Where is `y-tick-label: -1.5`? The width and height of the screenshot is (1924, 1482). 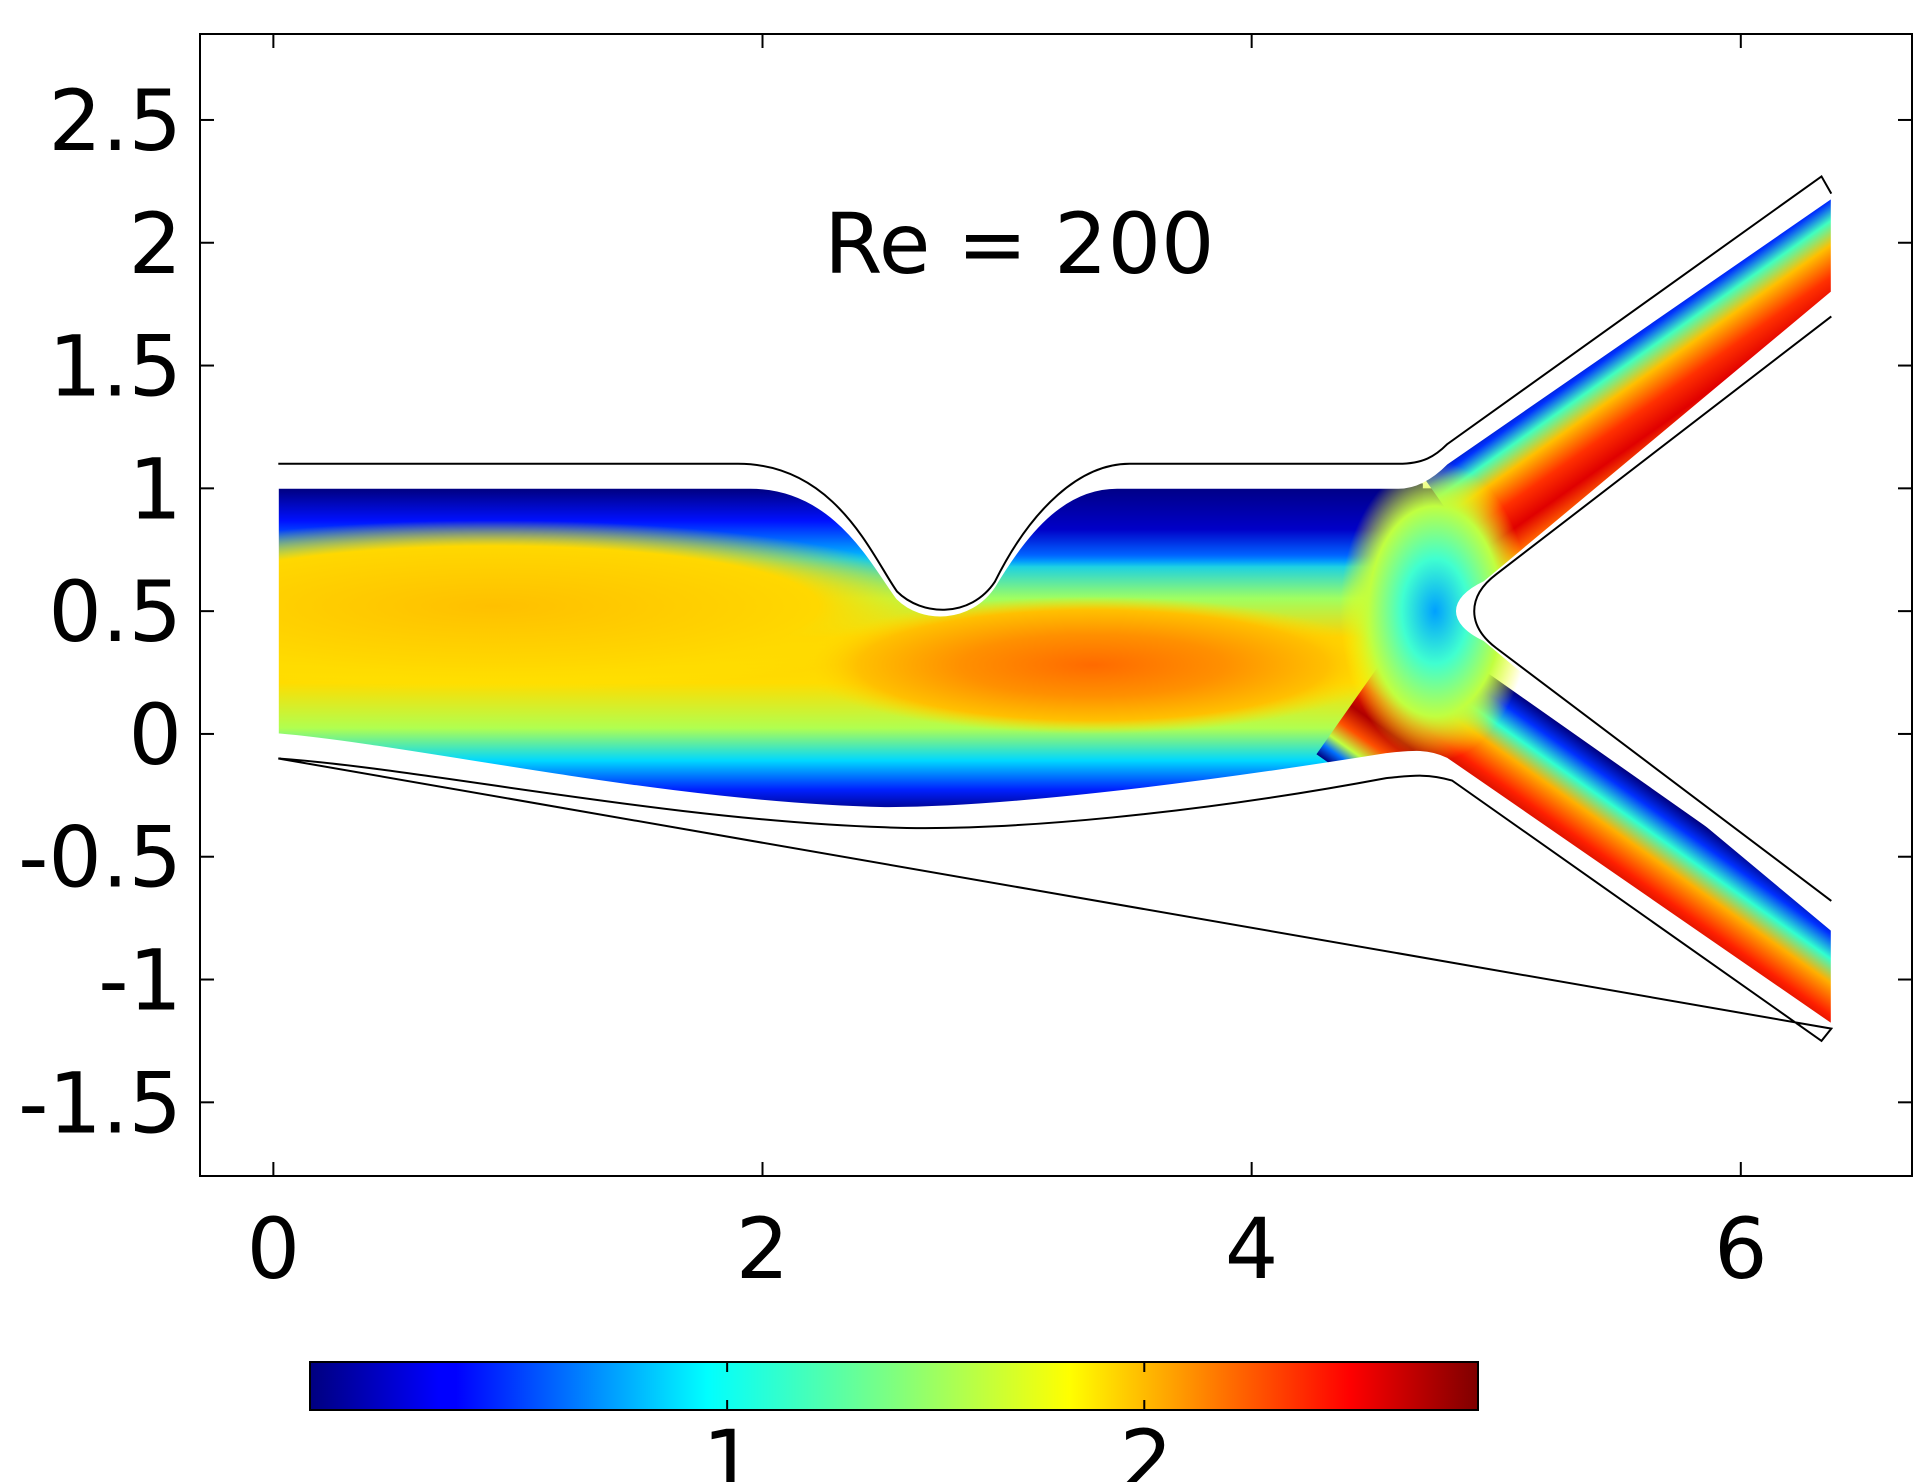
y-tick-label: -1.5 is located at coordinates (100, 1103).